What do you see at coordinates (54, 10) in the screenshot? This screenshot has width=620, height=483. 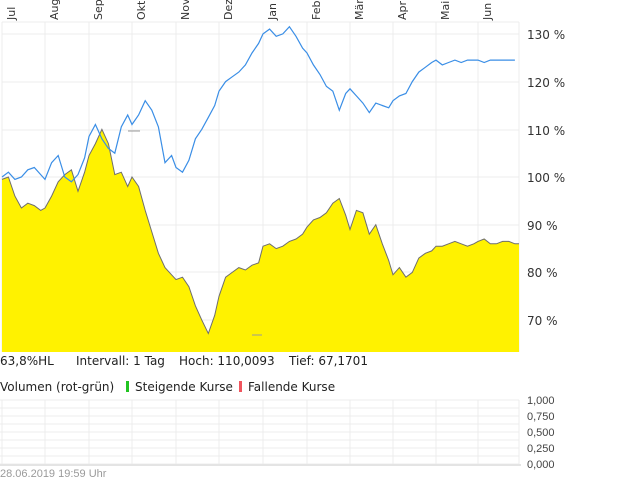 I see `svg-text: Aug` at bounding box center [54, 10].